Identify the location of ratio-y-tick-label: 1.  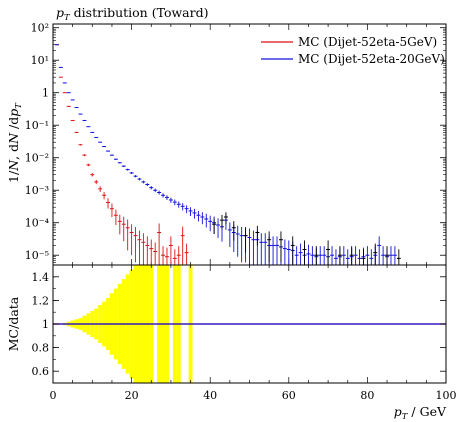
(45, 324).